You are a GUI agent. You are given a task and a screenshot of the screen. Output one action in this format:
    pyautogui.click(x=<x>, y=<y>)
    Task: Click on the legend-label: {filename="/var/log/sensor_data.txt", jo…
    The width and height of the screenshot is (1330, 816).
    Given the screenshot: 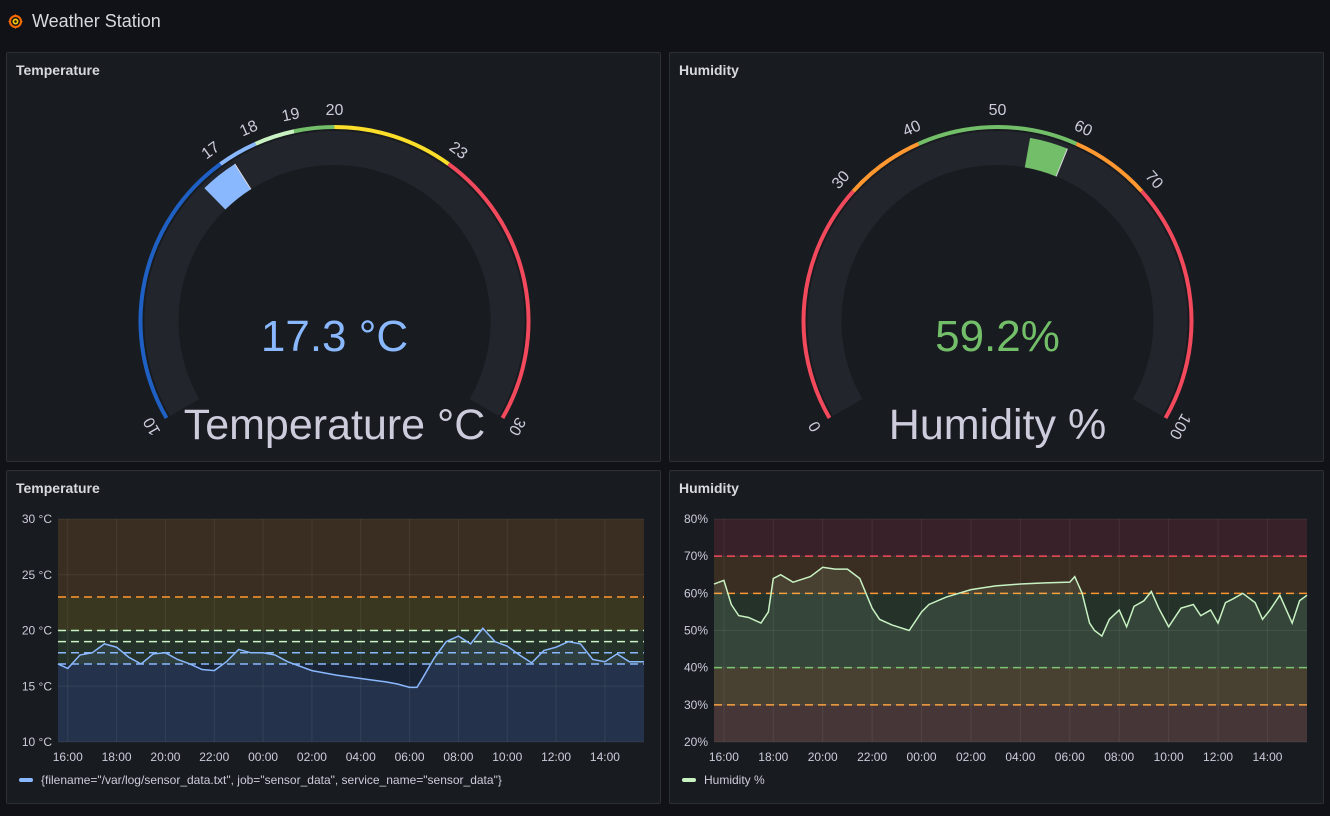 What is the action you would take?
    pyautogui.click(x=271, y=780)
    